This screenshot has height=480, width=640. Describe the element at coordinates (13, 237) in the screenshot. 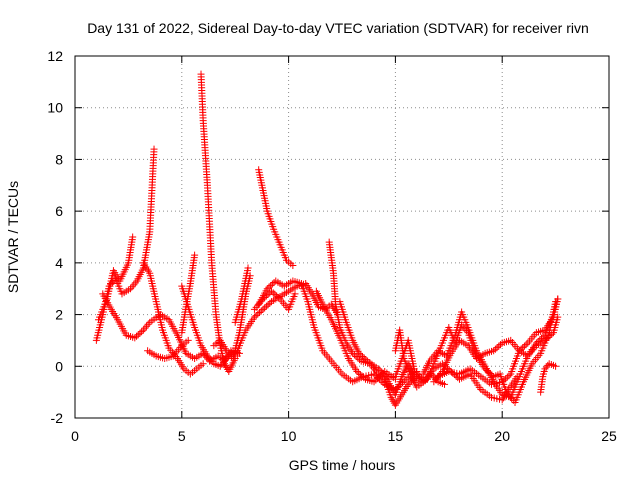

I see `y-axis-label: SDTVAR / TECUs` at that location.